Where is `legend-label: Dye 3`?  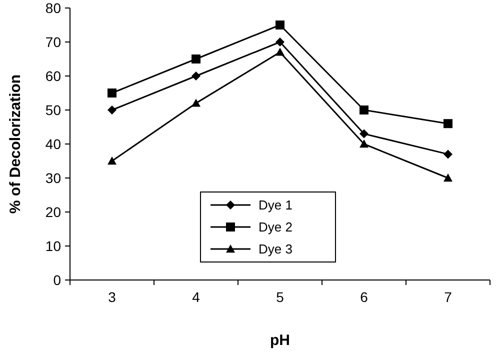 legend-label: Dye 3 is located at coordinates (275, 249).